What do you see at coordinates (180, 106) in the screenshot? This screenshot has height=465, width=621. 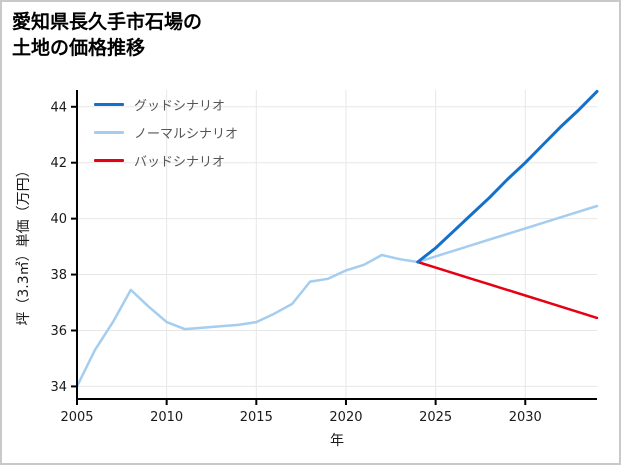 I see `legend-label-good-scenario: グッドシナリオ` at bounding box center [180, 106].